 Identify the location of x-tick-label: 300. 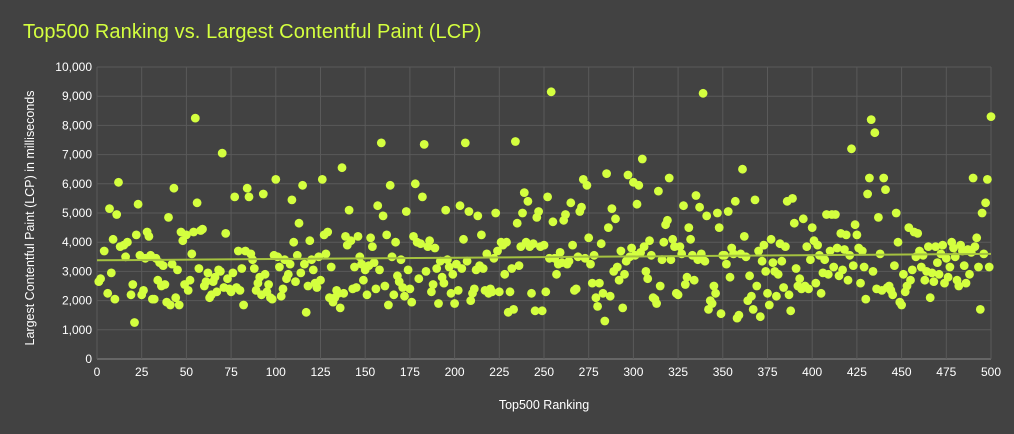
(633, 372).